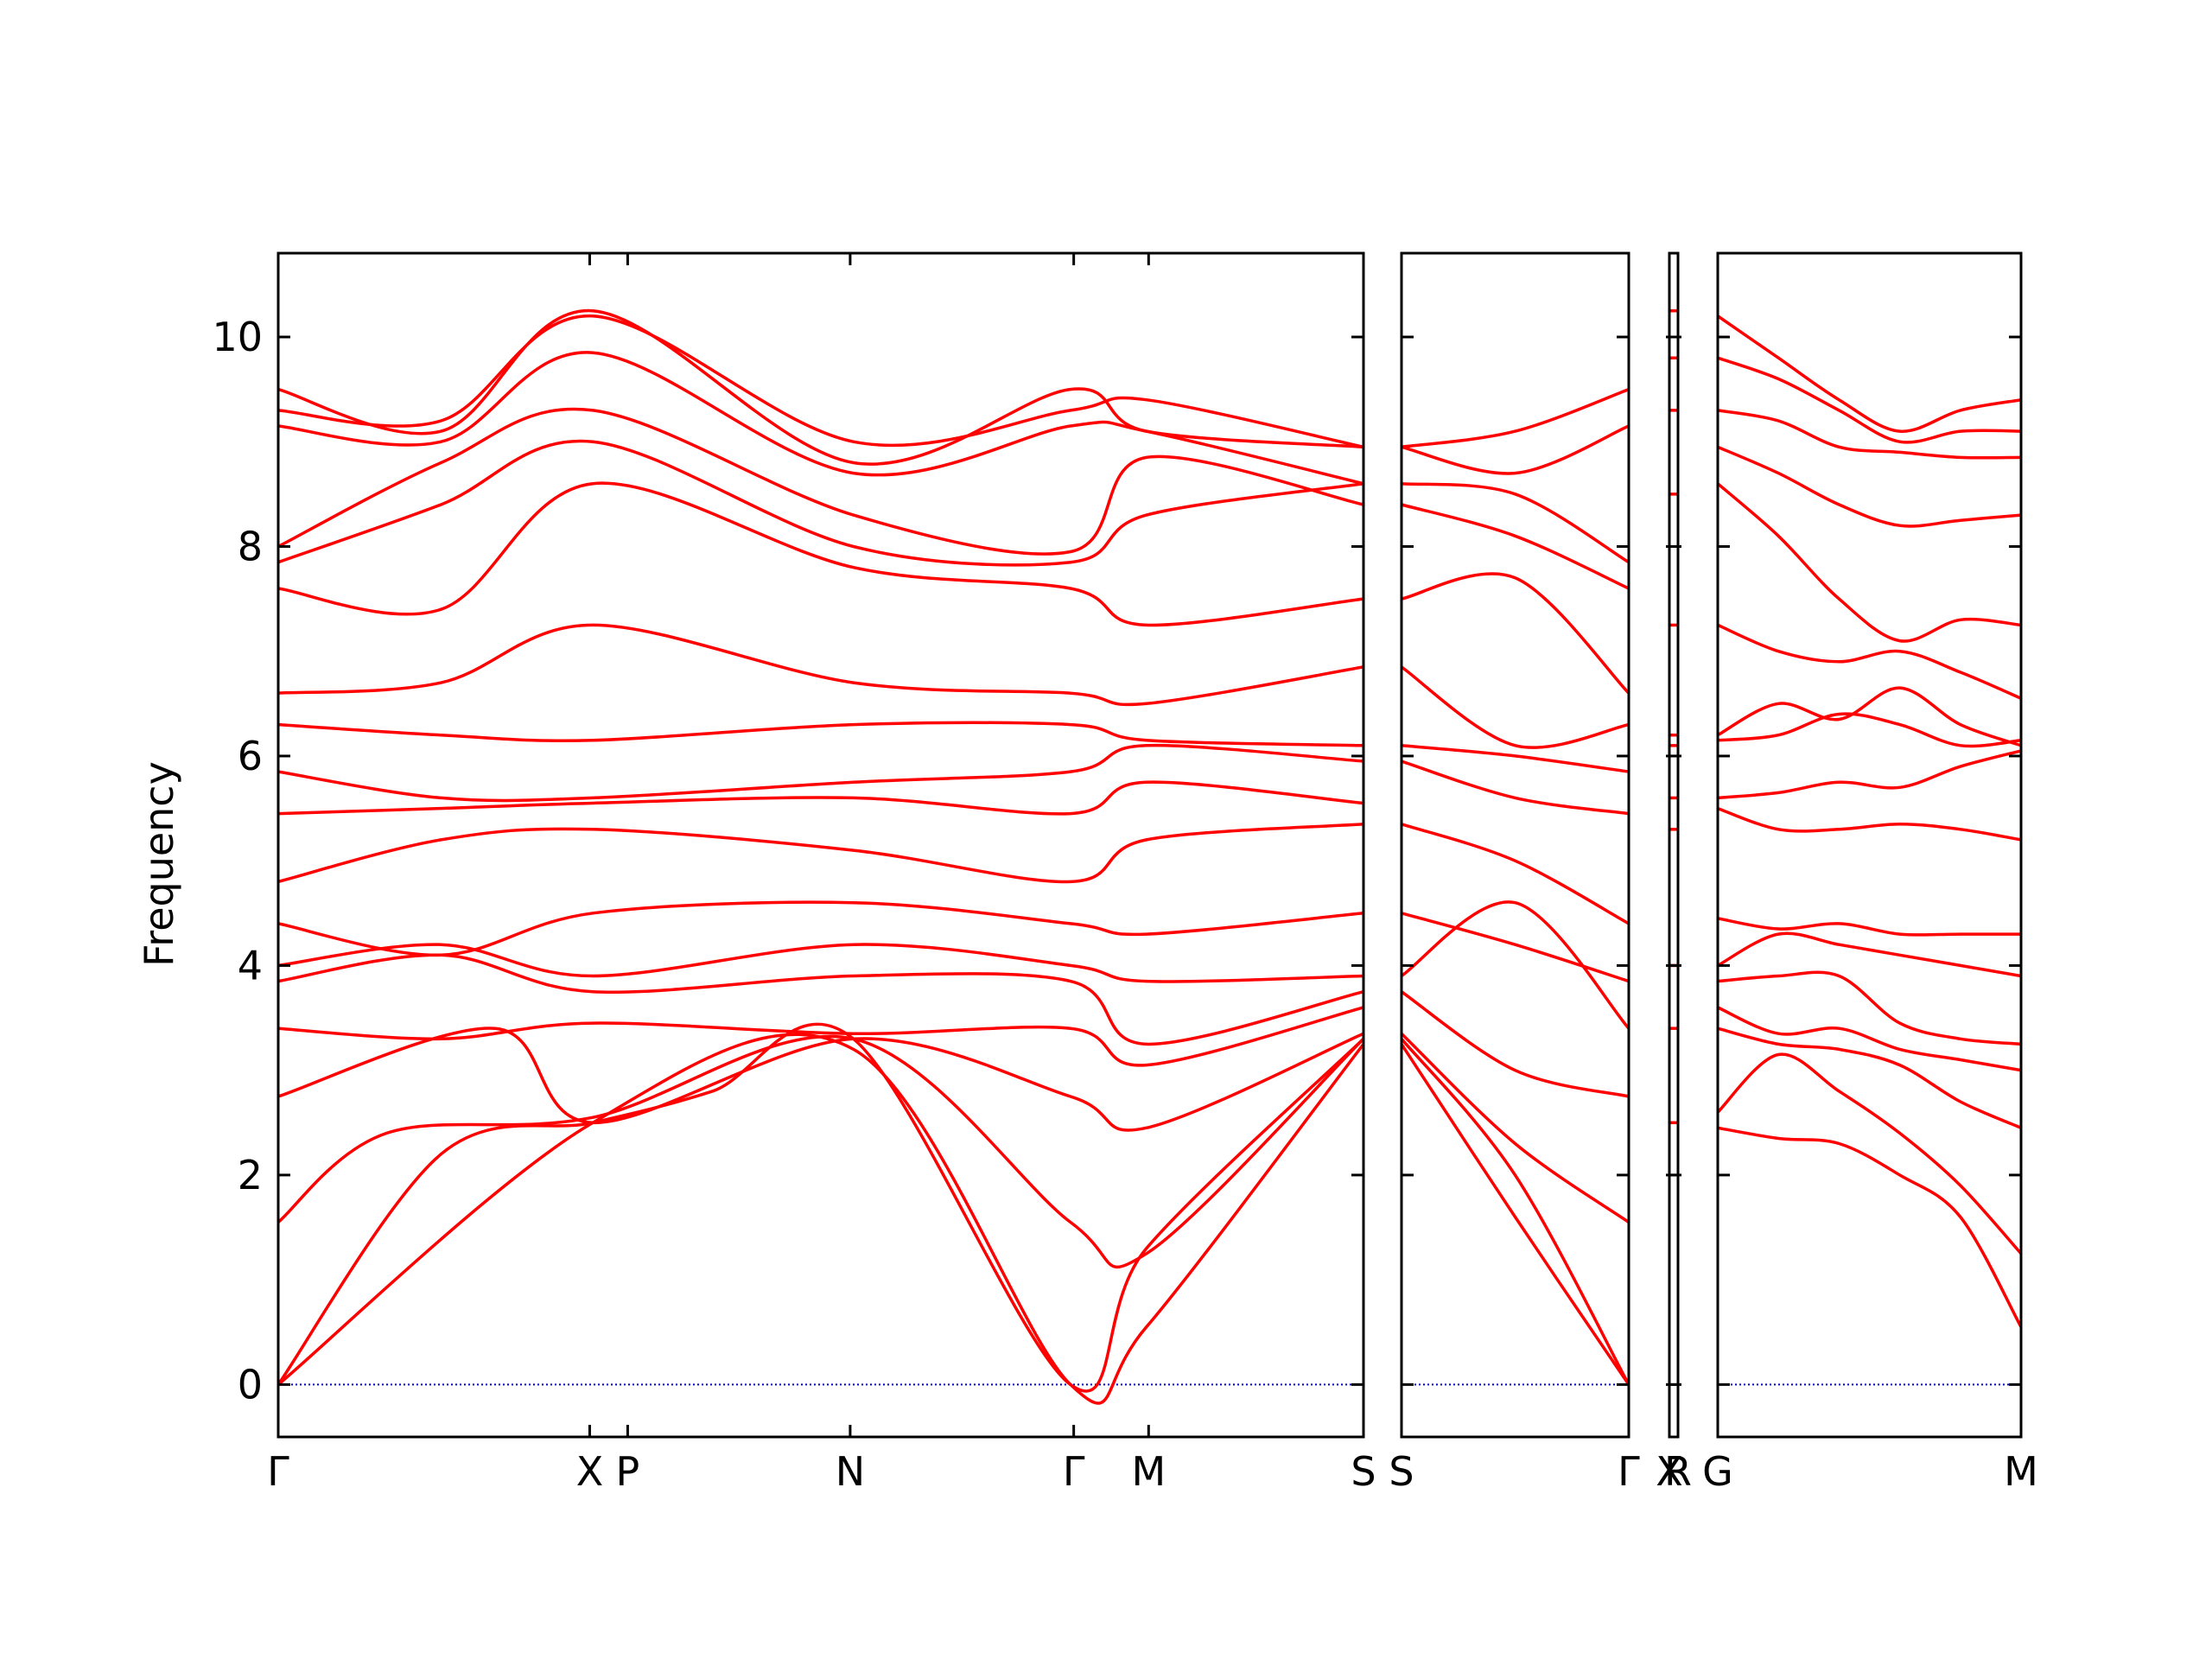 This screenshot has width=2212, height=1659. What do you see at coordinates (628, 1471) in the screenshot?
I see `x-tick-label: P` at bounding box center [628, 1471].